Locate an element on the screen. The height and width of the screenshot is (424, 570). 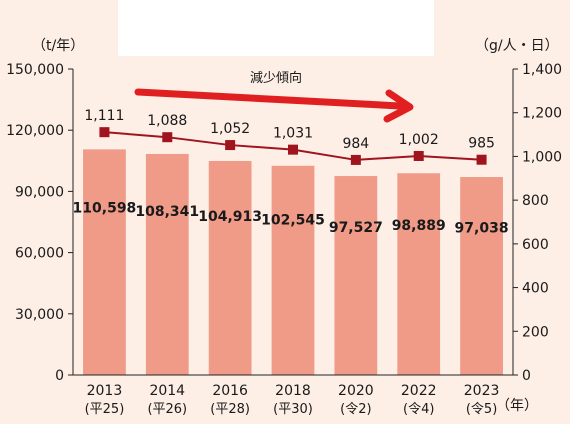
left-tick-label: 0 is located at coordinates (59, 376).